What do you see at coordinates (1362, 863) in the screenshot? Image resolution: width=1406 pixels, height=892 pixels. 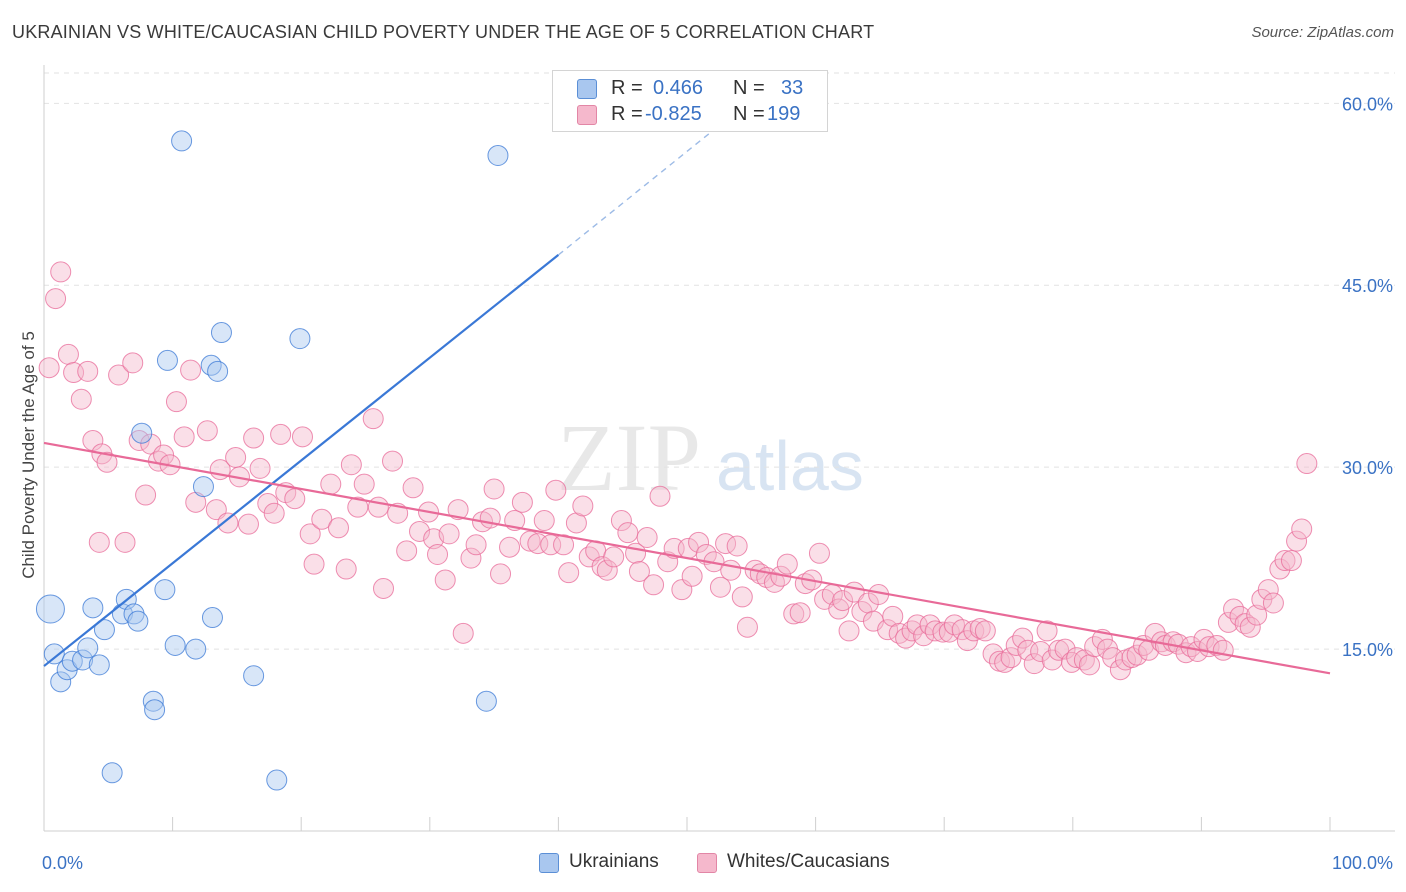 I see `x-tick-label: 100.0%` at bounding box center [1362, 863].